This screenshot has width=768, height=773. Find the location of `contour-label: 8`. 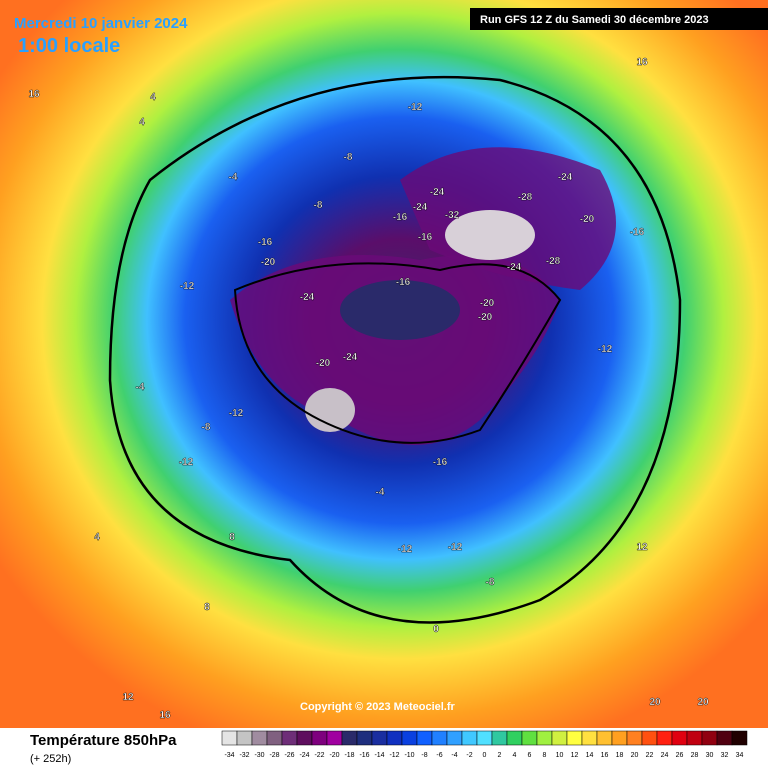

contour-label: 8 is located at coordinates (232, 537).